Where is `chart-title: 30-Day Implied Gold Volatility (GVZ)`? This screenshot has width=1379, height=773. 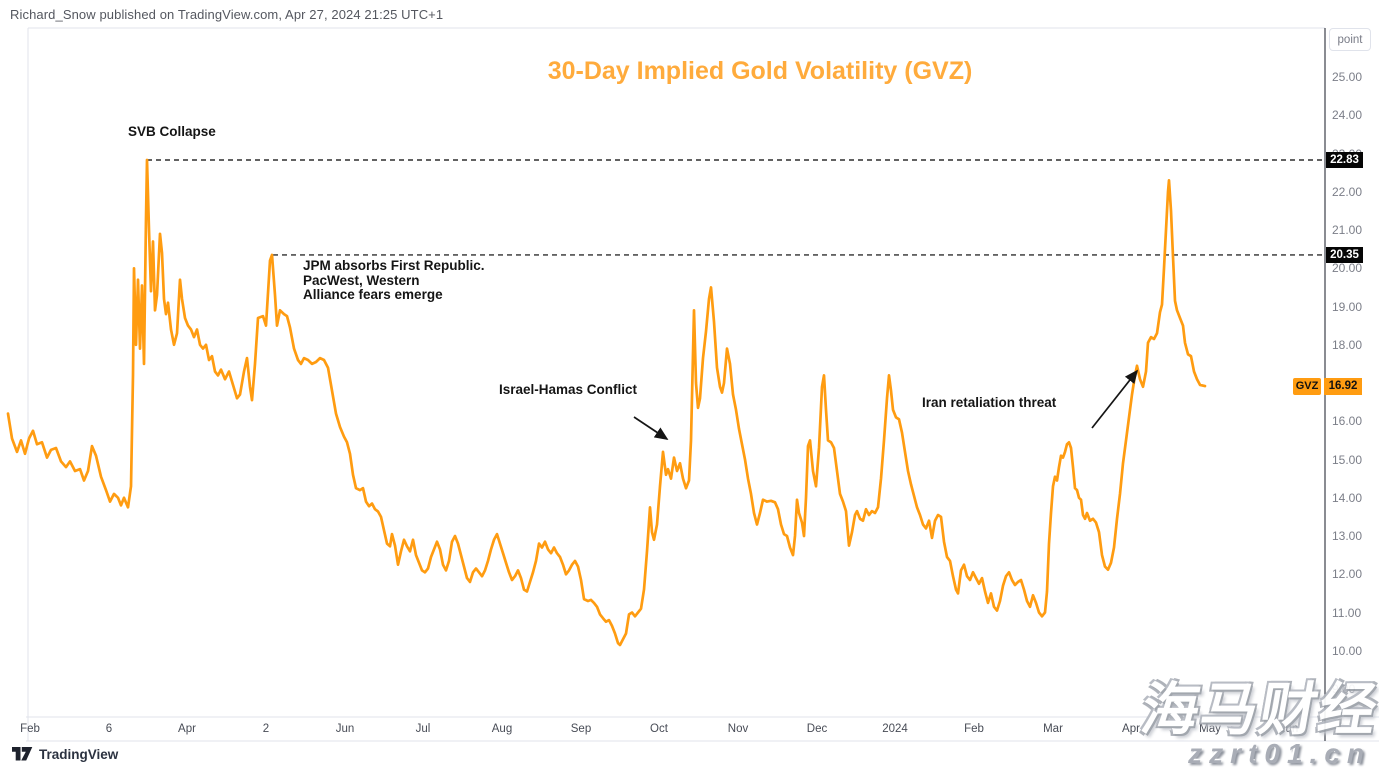 chart-title: 30-Day Implied Gold Volatility (GVZ) is located at coordinates (760, 71).